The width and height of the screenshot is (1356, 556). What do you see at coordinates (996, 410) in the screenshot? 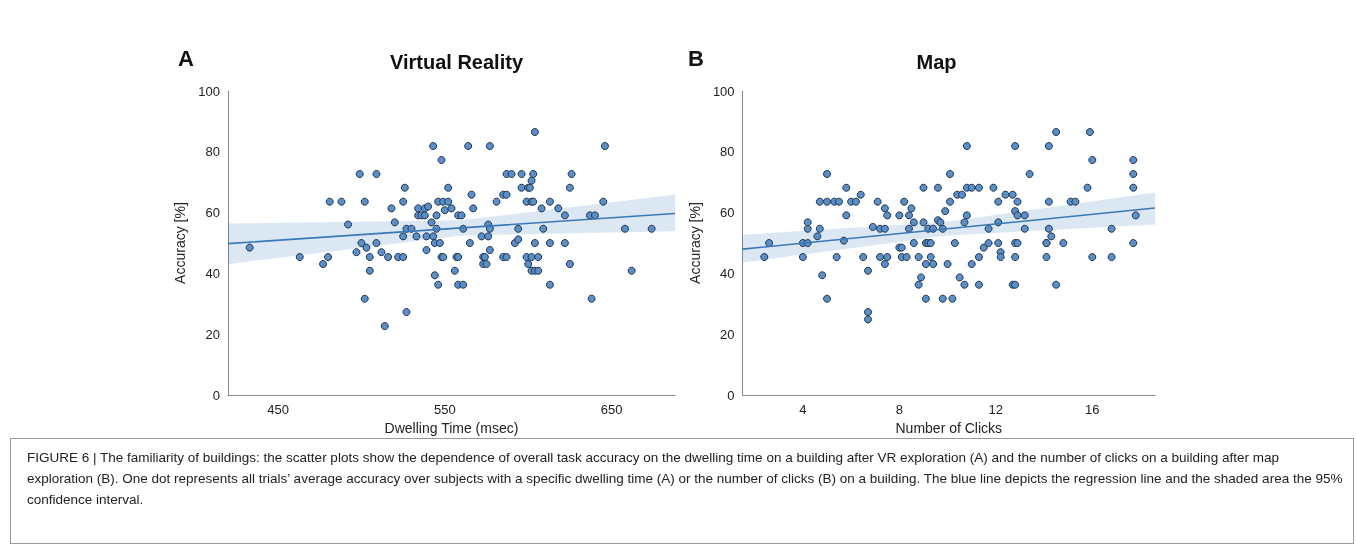
I see `x-tick-label: 12` at bounding box center [996, 410].